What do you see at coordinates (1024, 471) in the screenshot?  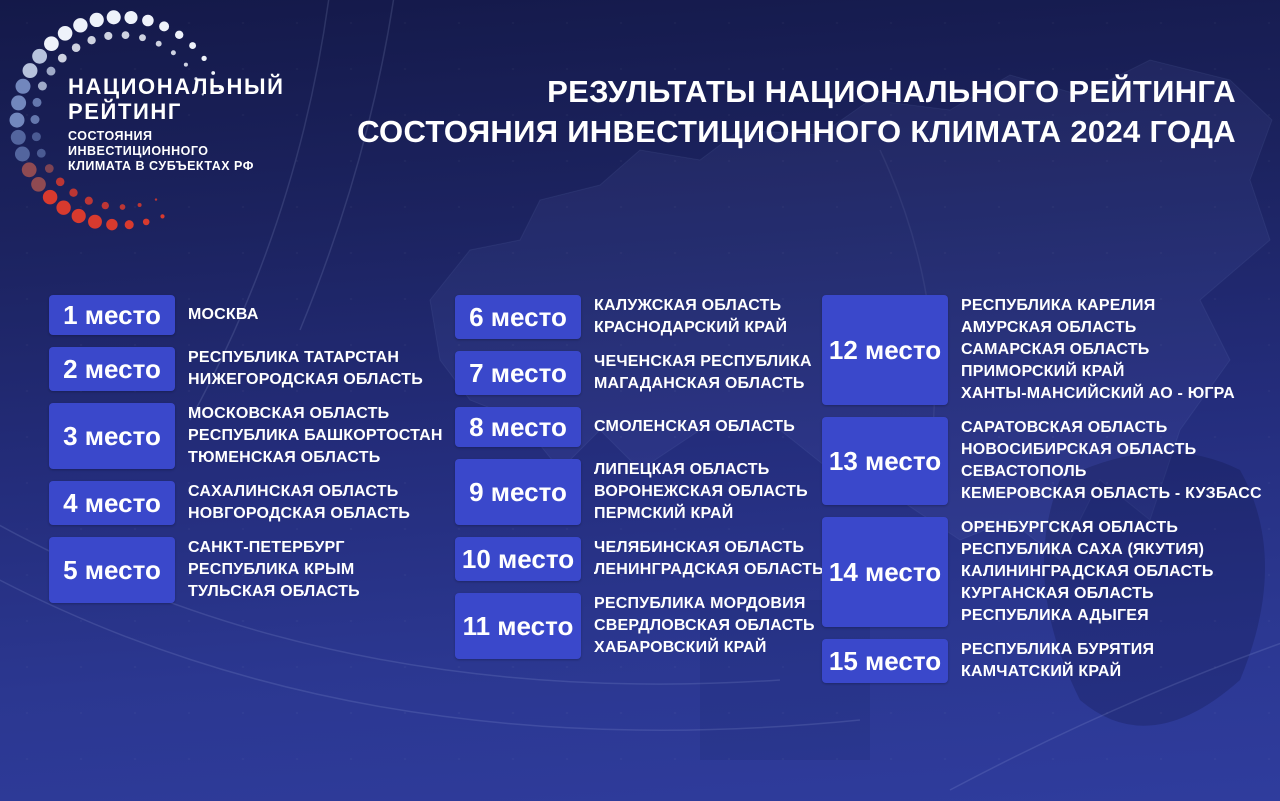 I see `region-name: СЕВАСТОПОЛЬ` at bounding box center [1024, 471].